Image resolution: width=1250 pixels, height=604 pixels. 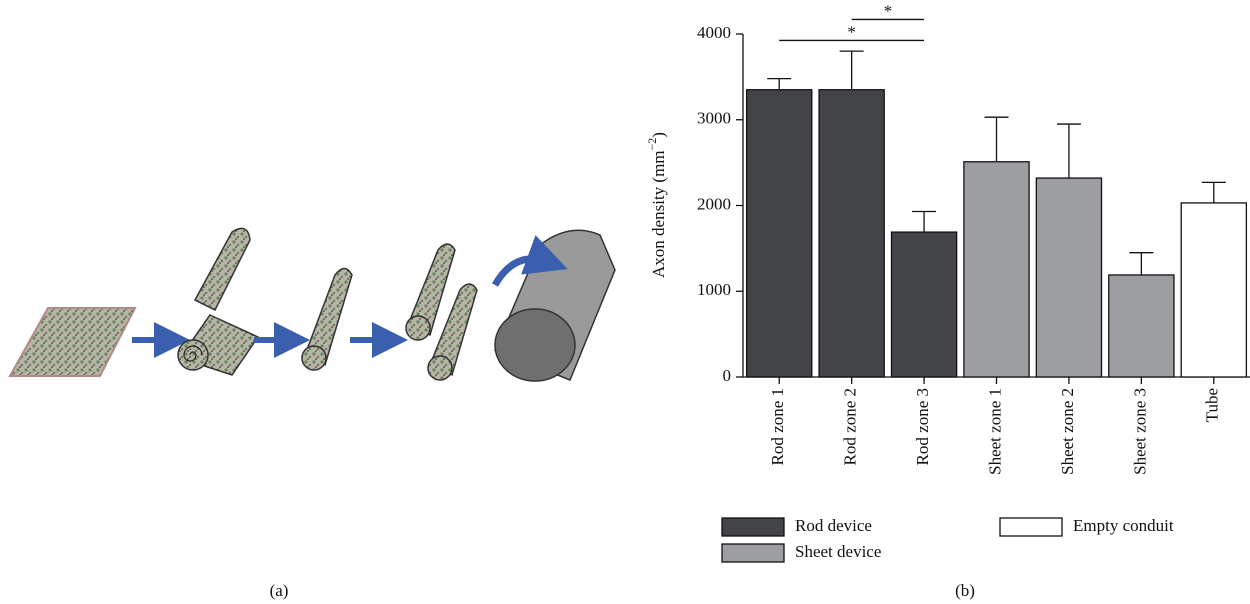 I want to click on y-axis-label: Axon density (mm−2), so click(x=656, y=205).